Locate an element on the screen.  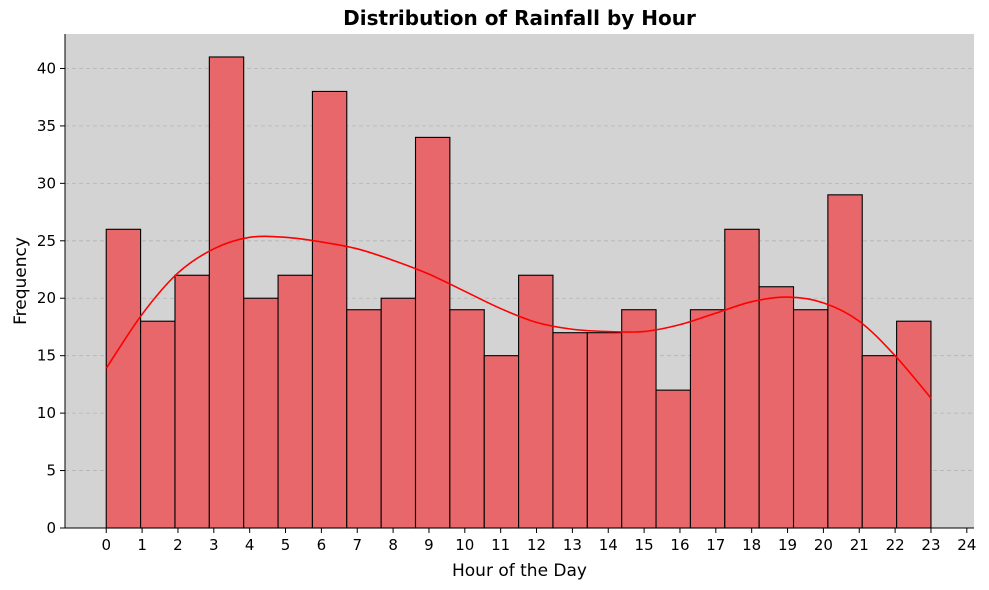
y-ticks: 0 5 10 15 20 25 30 35 40 is located at coordinates (51, 298).